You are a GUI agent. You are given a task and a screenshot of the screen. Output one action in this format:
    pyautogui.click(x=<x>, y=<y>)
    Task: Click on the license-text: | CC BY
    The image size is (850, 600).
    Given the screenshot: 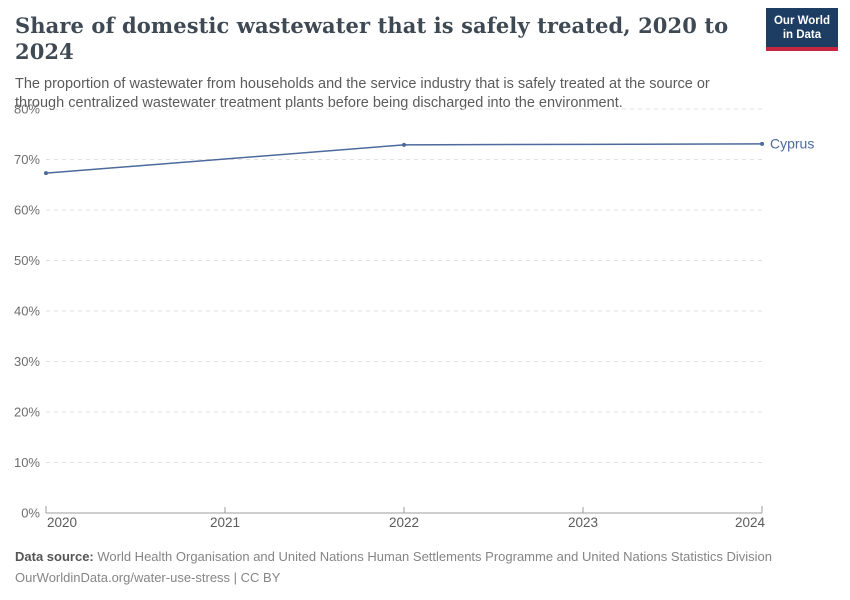 What is the action you would take?
    pyautogui.click(x=255, y=577)
    